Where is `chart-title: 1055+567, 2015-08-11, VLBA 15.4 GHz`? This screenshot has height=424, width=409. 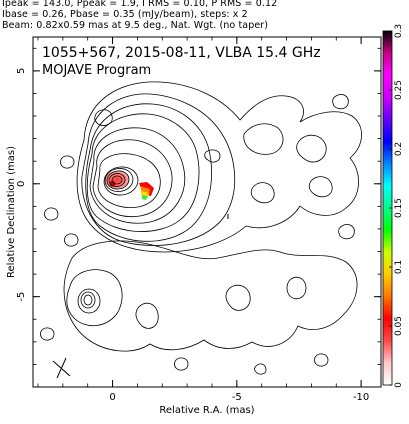 chart-title: 1055+567, 2015-08-11, VLBA 15.4 GHz is located at coordinates (181, 53).